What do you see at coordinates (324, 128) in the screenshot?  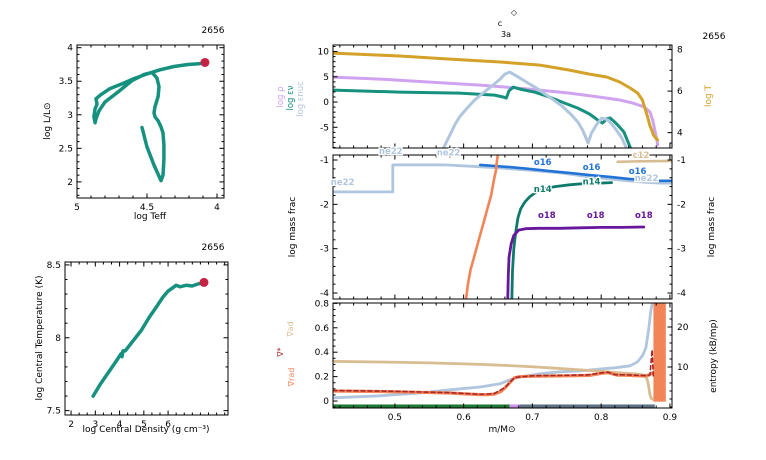 I see `y-tick-label: -5` at bounding box center [324, 128].